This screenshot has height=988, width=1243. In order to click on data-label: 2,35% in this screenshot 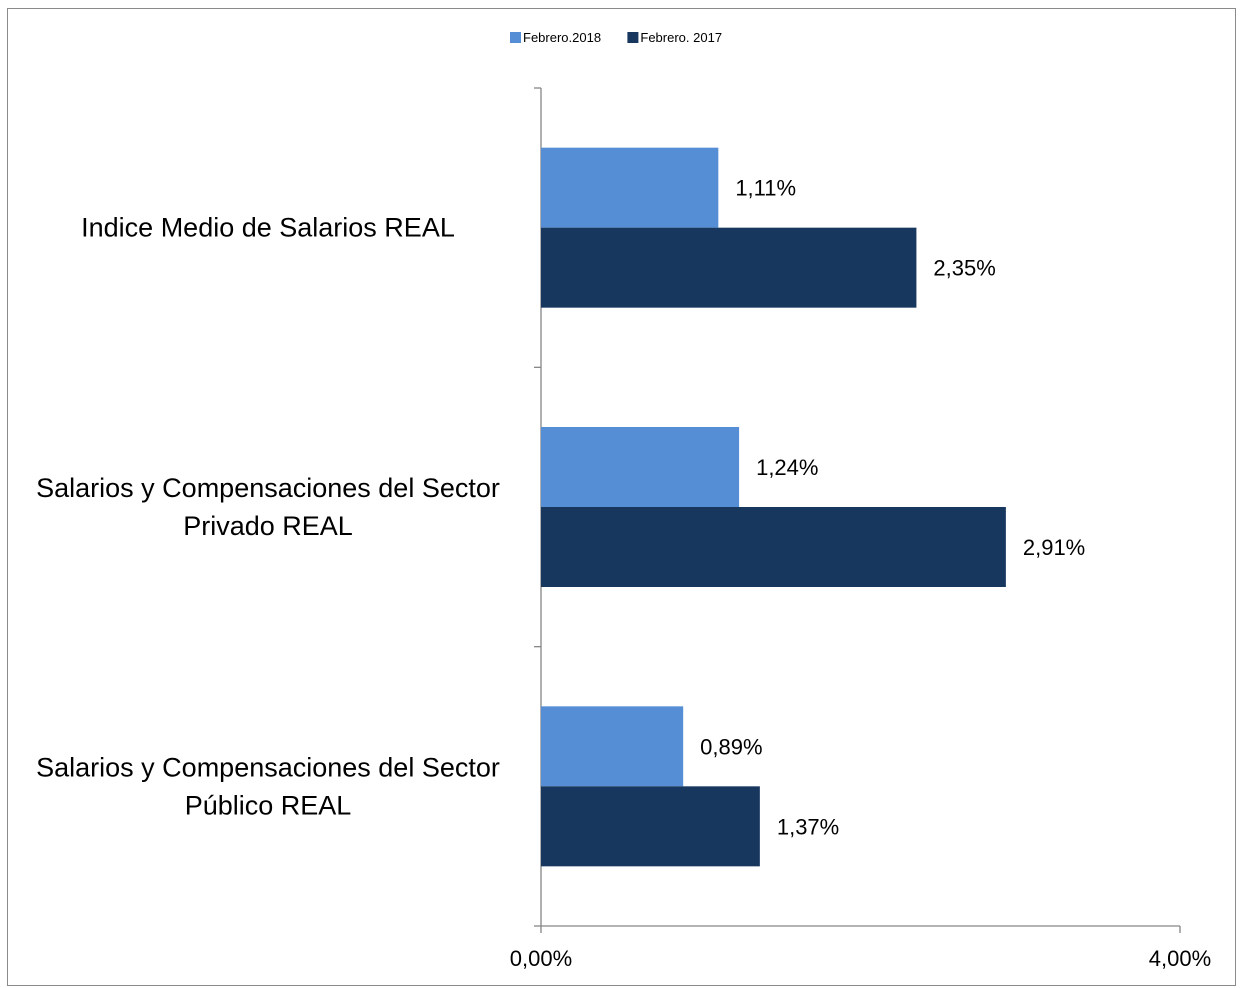, I will do `click(964, 268)`.